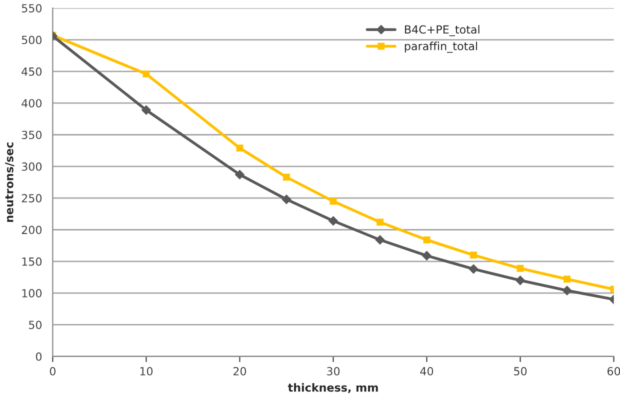  I want to click on y-tick-label: 550, so click(32, 8).